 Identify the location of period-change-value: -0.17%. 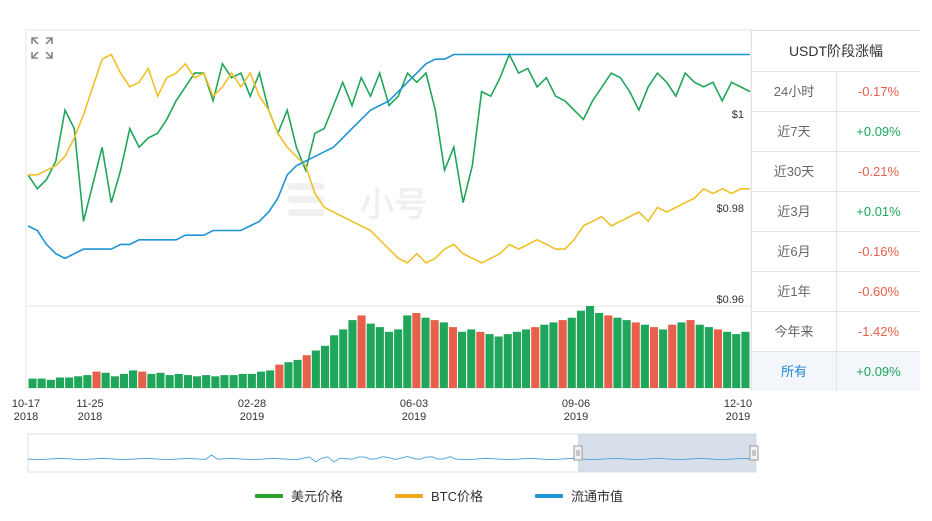
(878, 91).